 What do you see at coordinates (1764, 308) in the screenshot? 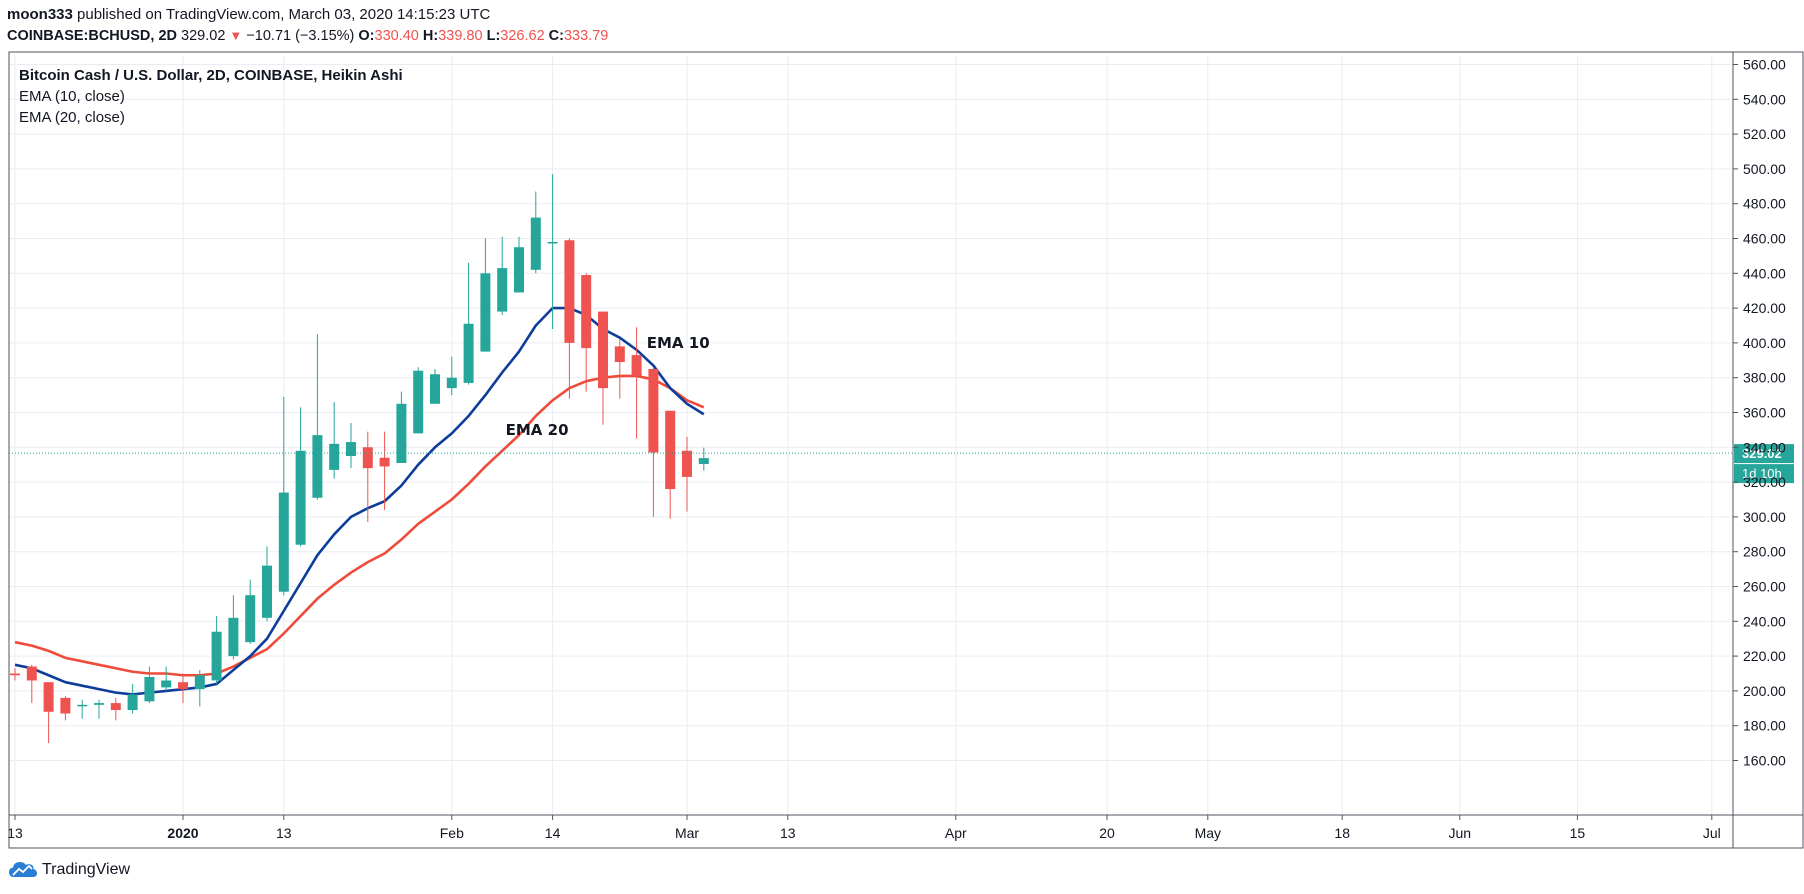
I see `price-tick-label: 420.00` at bounding box center [1764, 308].